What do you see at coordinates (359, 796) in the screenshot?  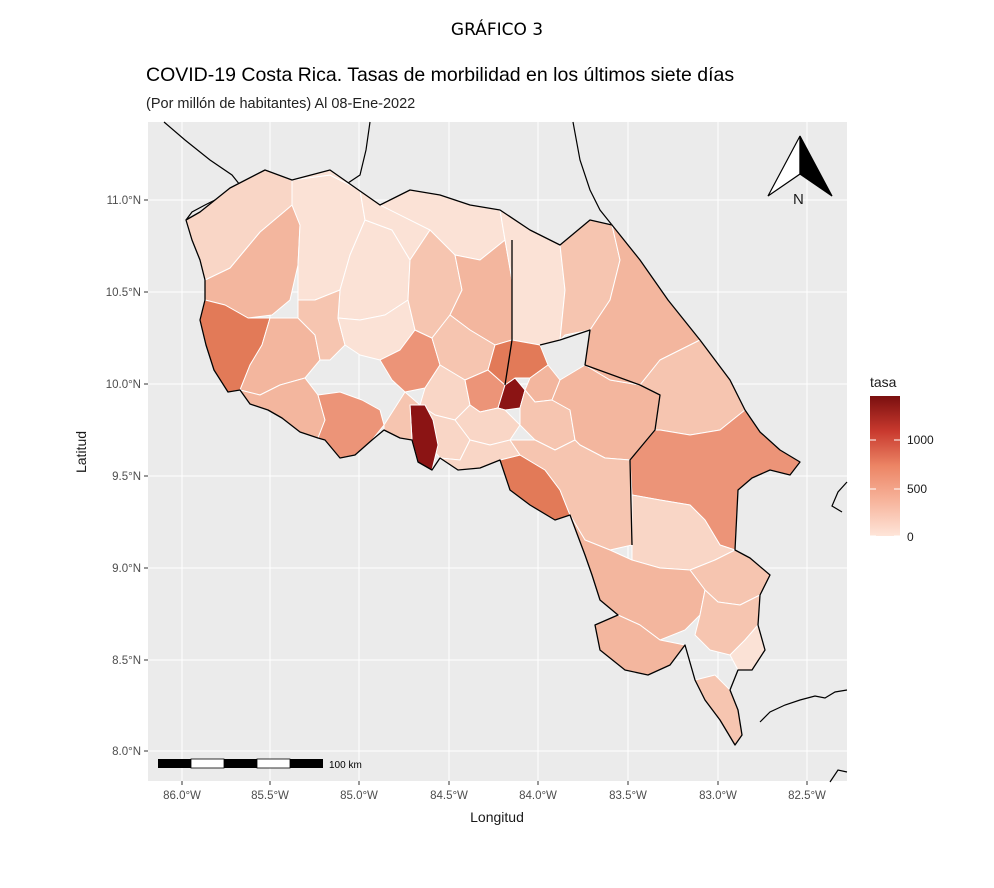 I see `x-tick-label: 85.0°W` at bounding box center [359, 796].